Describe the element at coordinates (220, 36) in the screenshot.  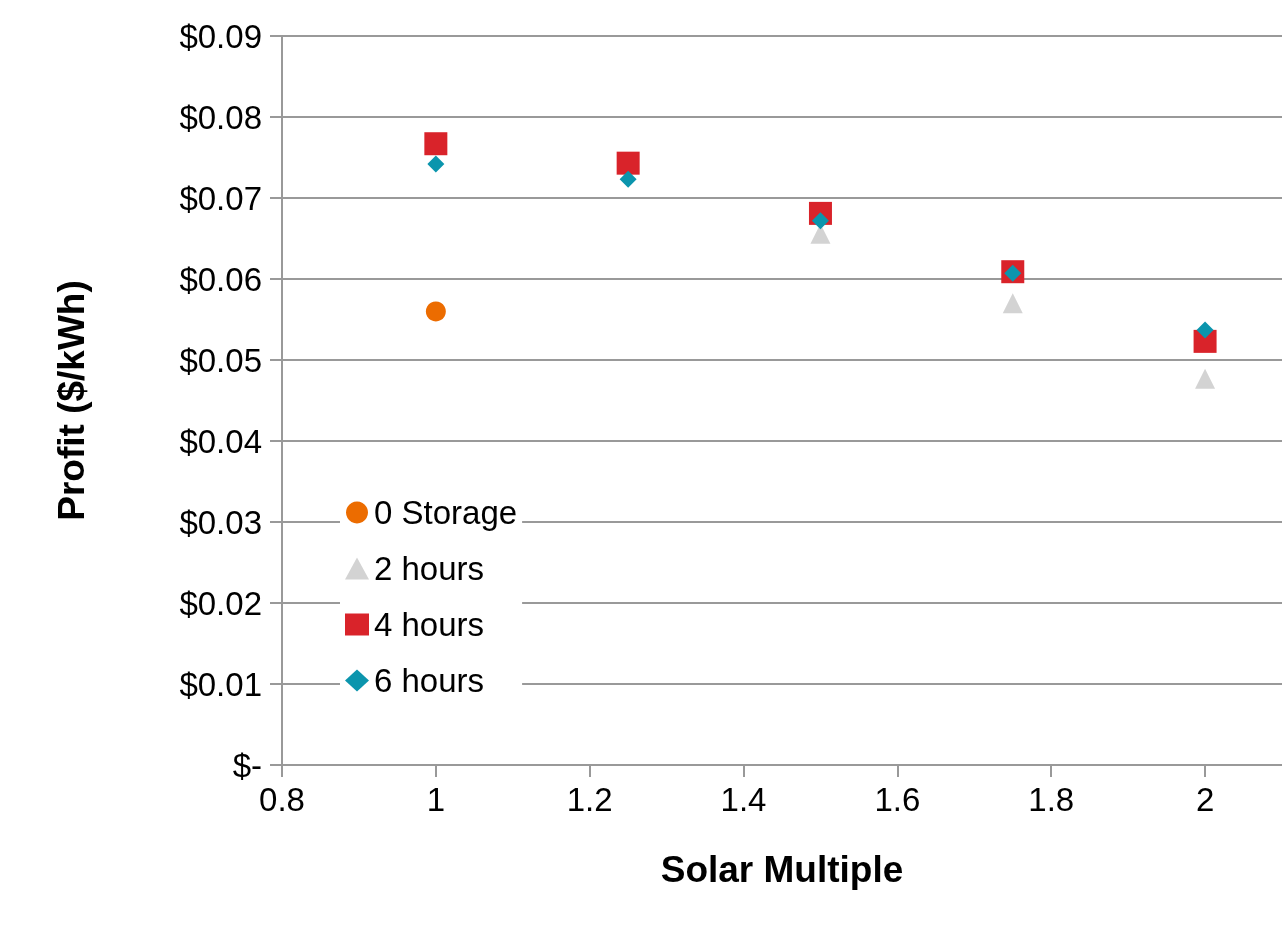
I see `y-tick-label: $0.09` at that location.